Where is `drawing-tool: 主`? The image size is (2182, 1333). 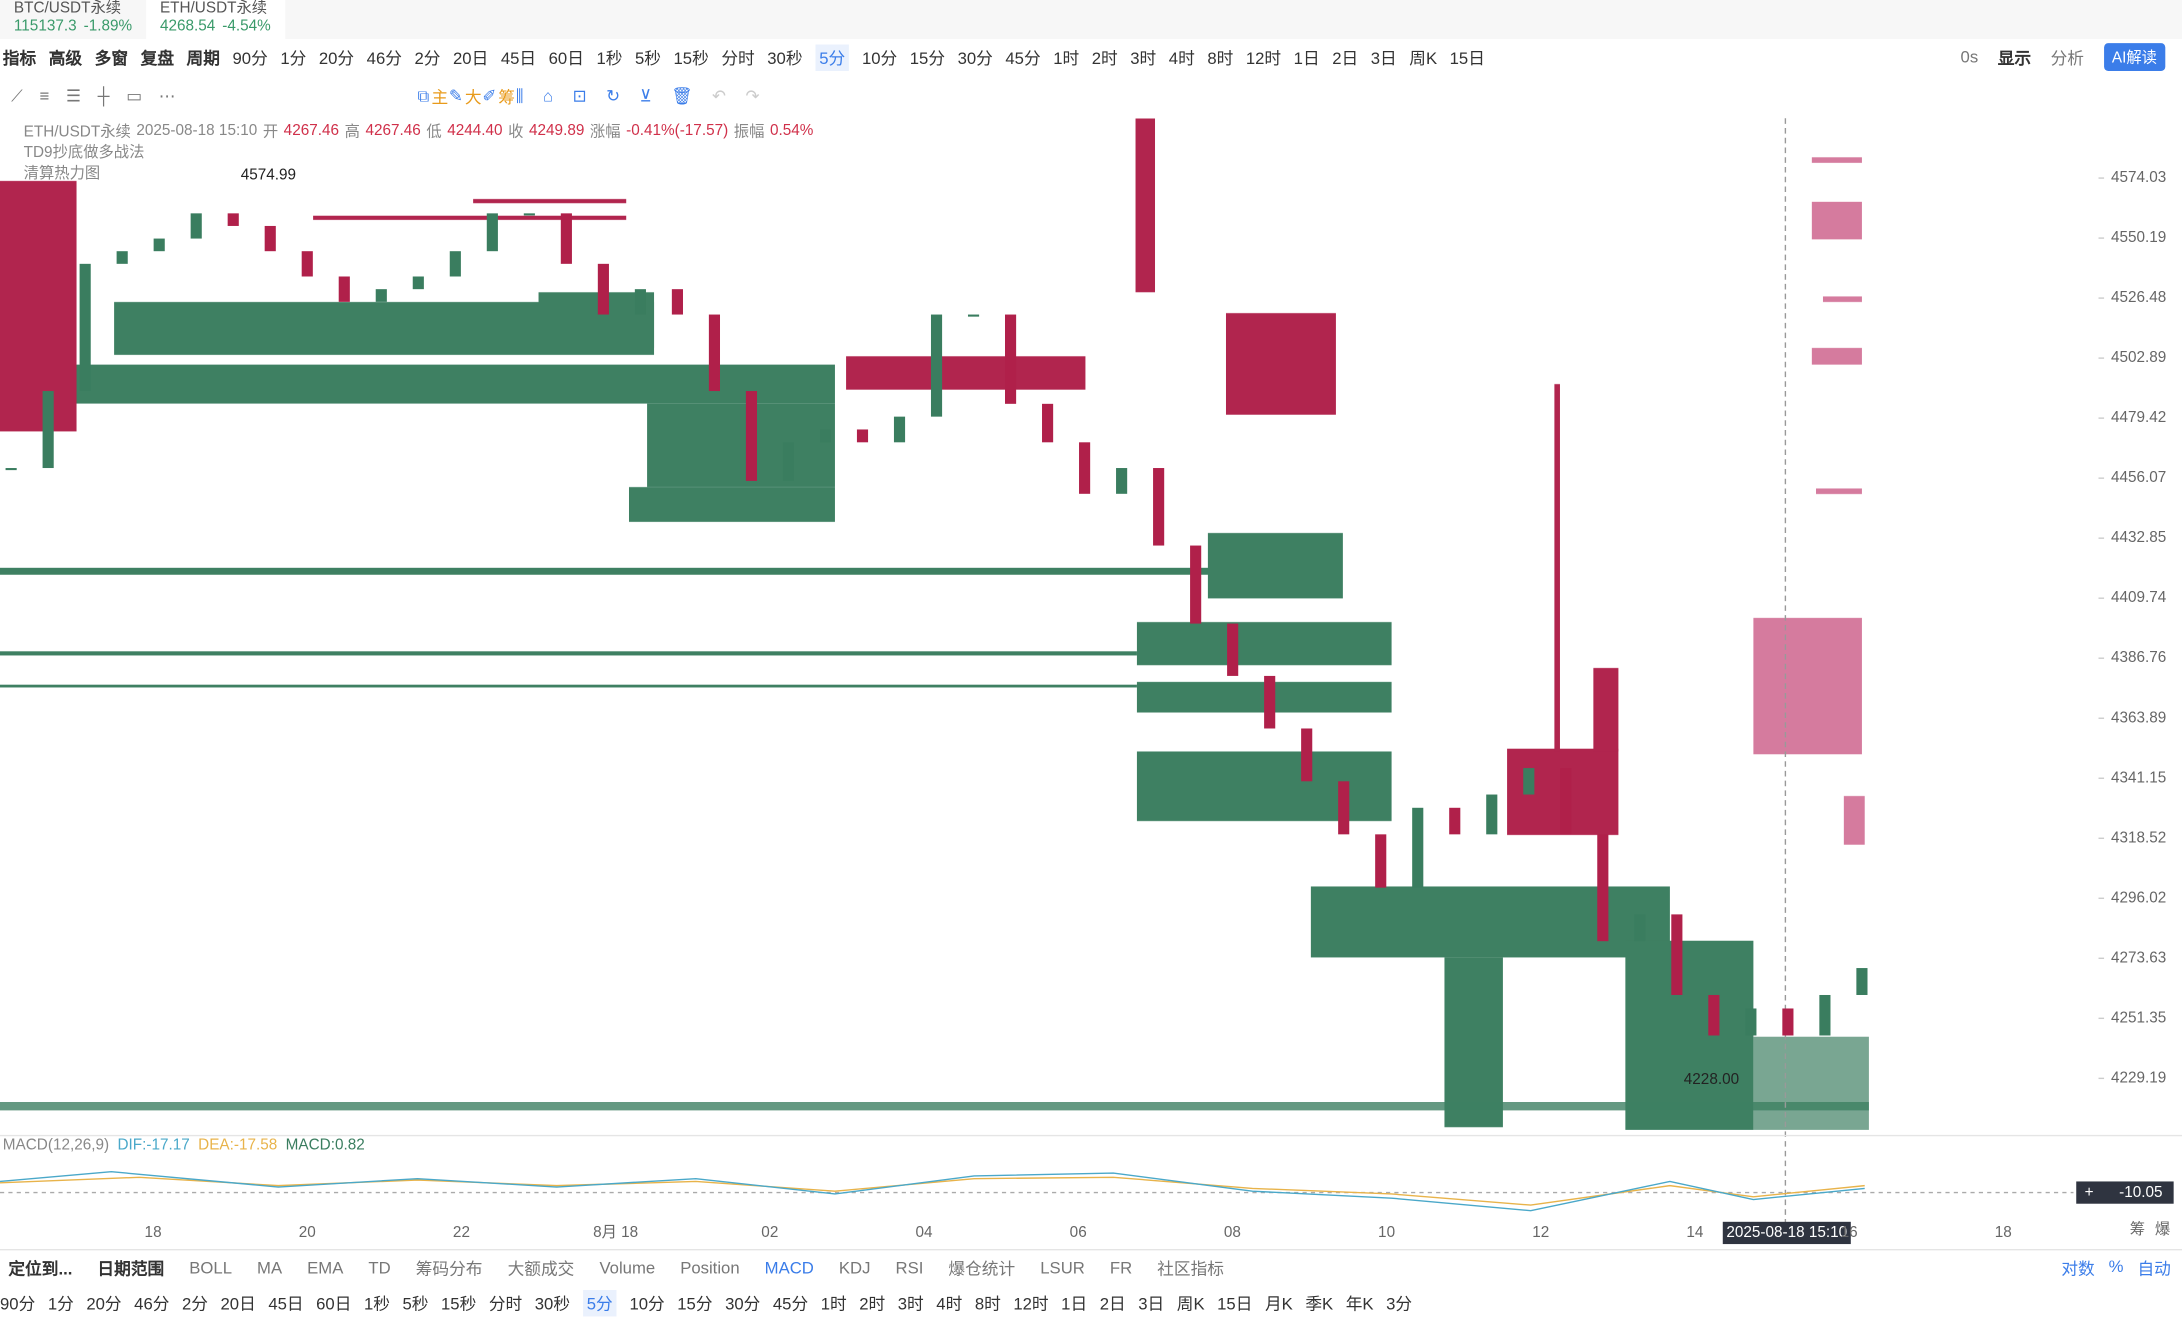 drawing-tool: 主 is located at coordinates (440, 96).